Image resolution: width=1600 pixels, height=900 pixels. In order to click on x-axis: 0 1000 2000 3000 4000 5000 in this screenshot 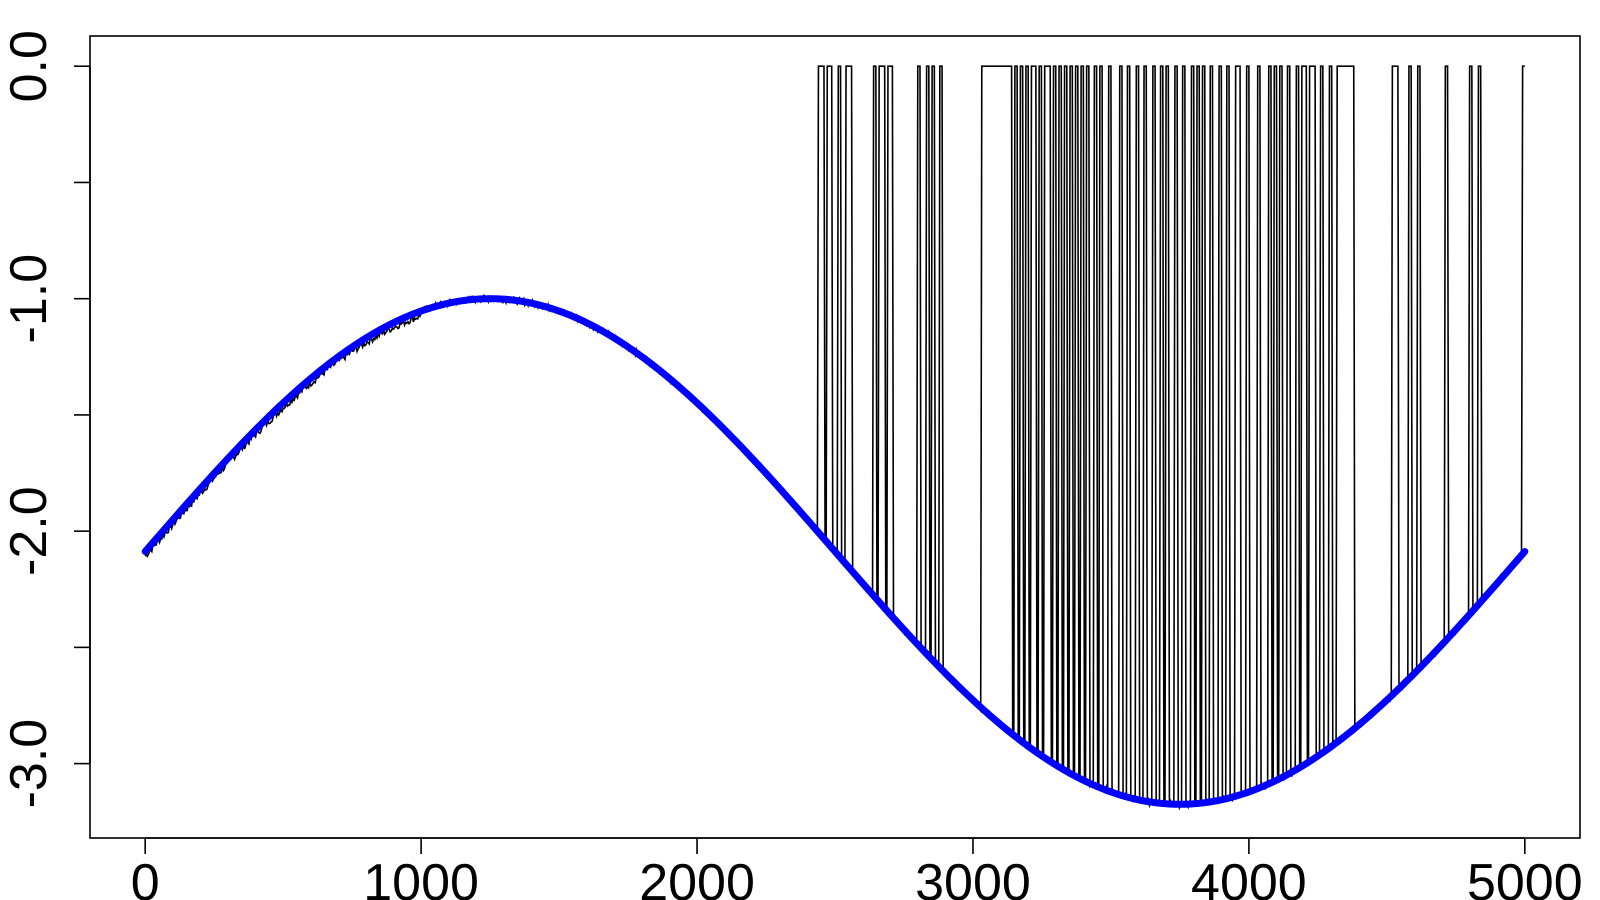, I will do `click(857, 868)`.